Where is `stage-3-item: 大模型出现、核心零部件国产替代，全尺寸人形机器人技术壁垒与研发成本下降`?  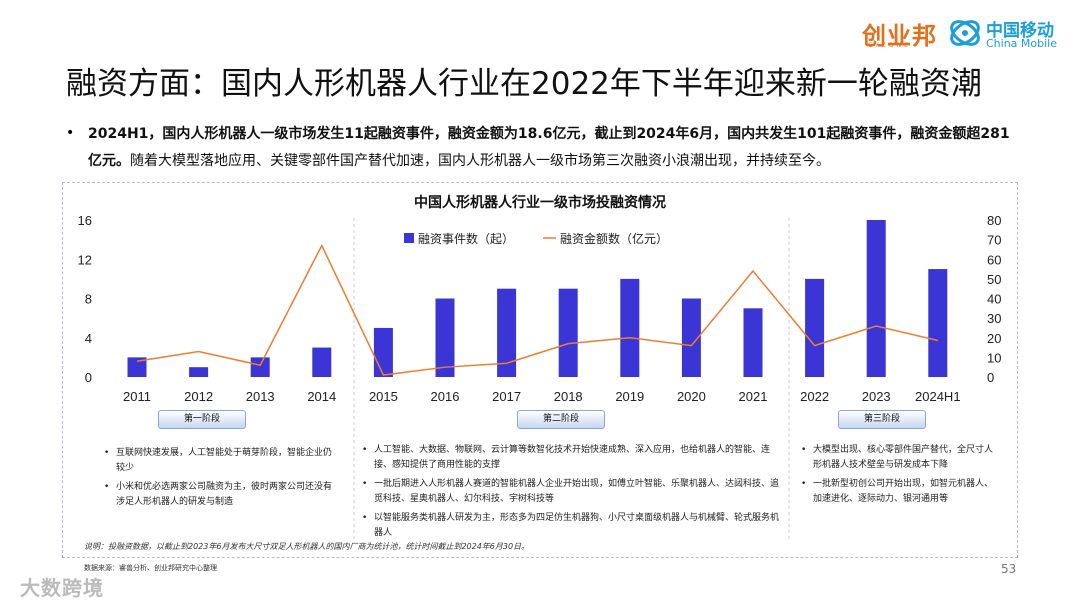 stage-3-item: 大模型出现、核心零部件国产替代，全尺寸人形机器人技术壁垒与研发成本下降 is located at coordinates (901, 458).